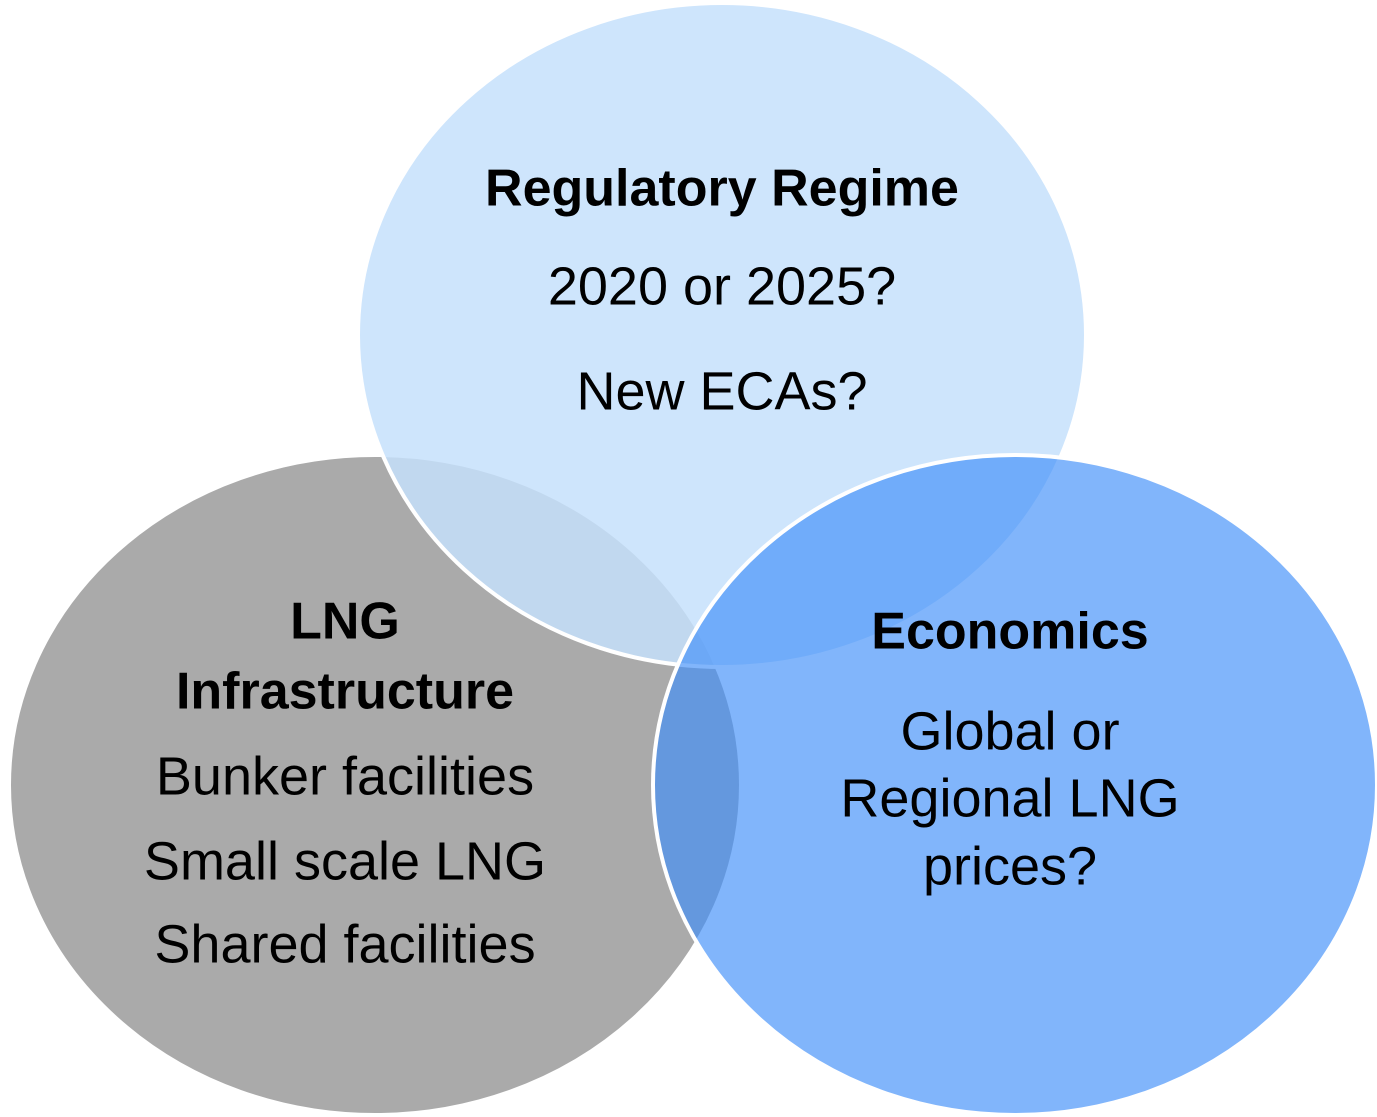 The width and height of the screenshot is (1377, 1117). Describe the element at coordinates (1009, 632) in the screenshot. I see `circle-title: Economics` at that location.